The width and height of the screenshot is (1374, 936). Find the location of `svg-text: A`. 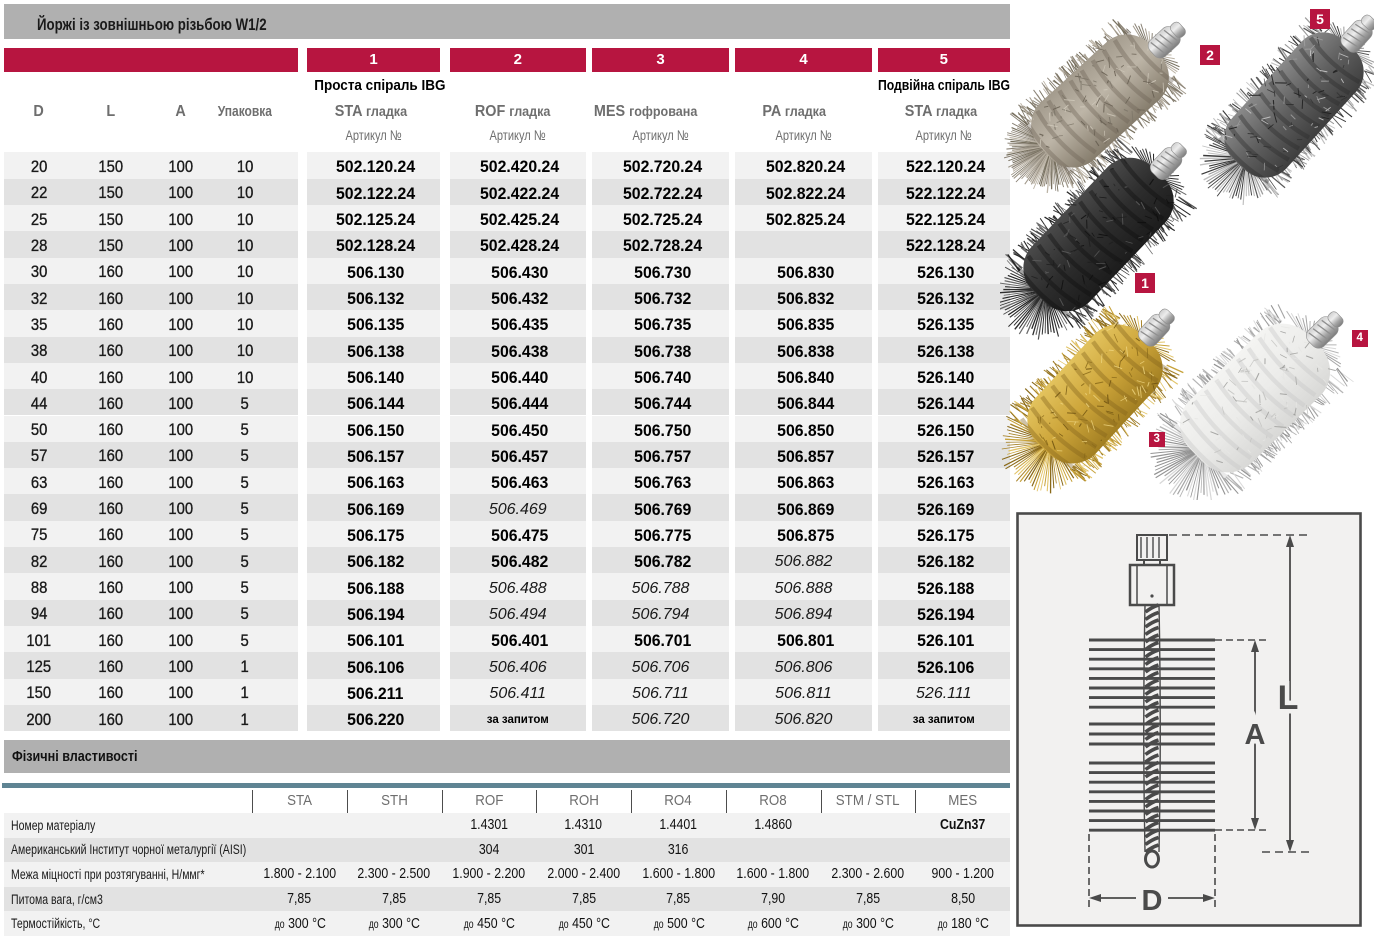

svg-text: A is located at coordinates (1255, 735).